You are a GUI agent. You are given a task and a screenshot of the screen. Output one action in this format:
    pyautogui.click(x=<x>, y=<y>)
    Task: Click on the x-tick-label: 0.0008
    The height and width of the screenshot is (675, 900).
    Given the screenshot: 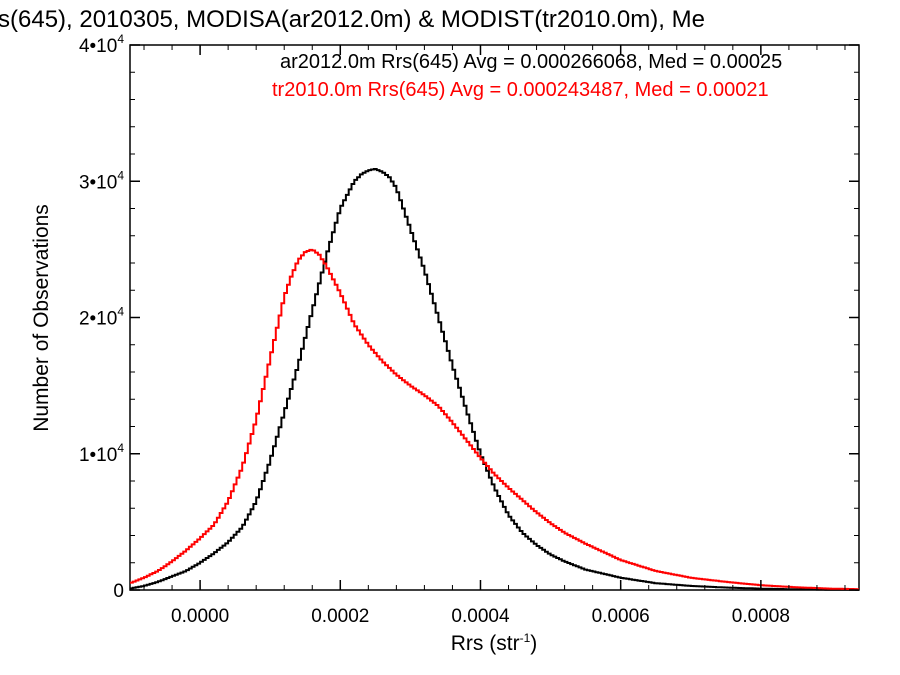 What is the action you would take?
    pyautogui.click(x=761, y=616)
    